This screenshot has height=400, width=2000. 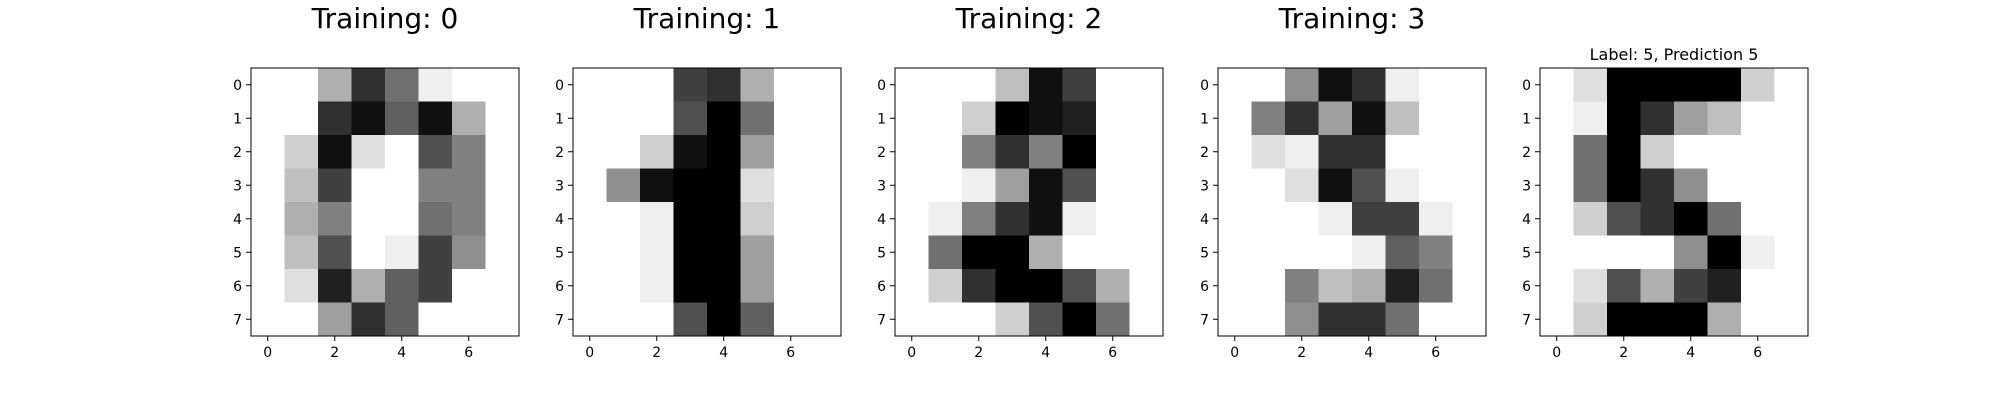 I want to click on x-tick-label: 4, so click(x=1045, y=353).